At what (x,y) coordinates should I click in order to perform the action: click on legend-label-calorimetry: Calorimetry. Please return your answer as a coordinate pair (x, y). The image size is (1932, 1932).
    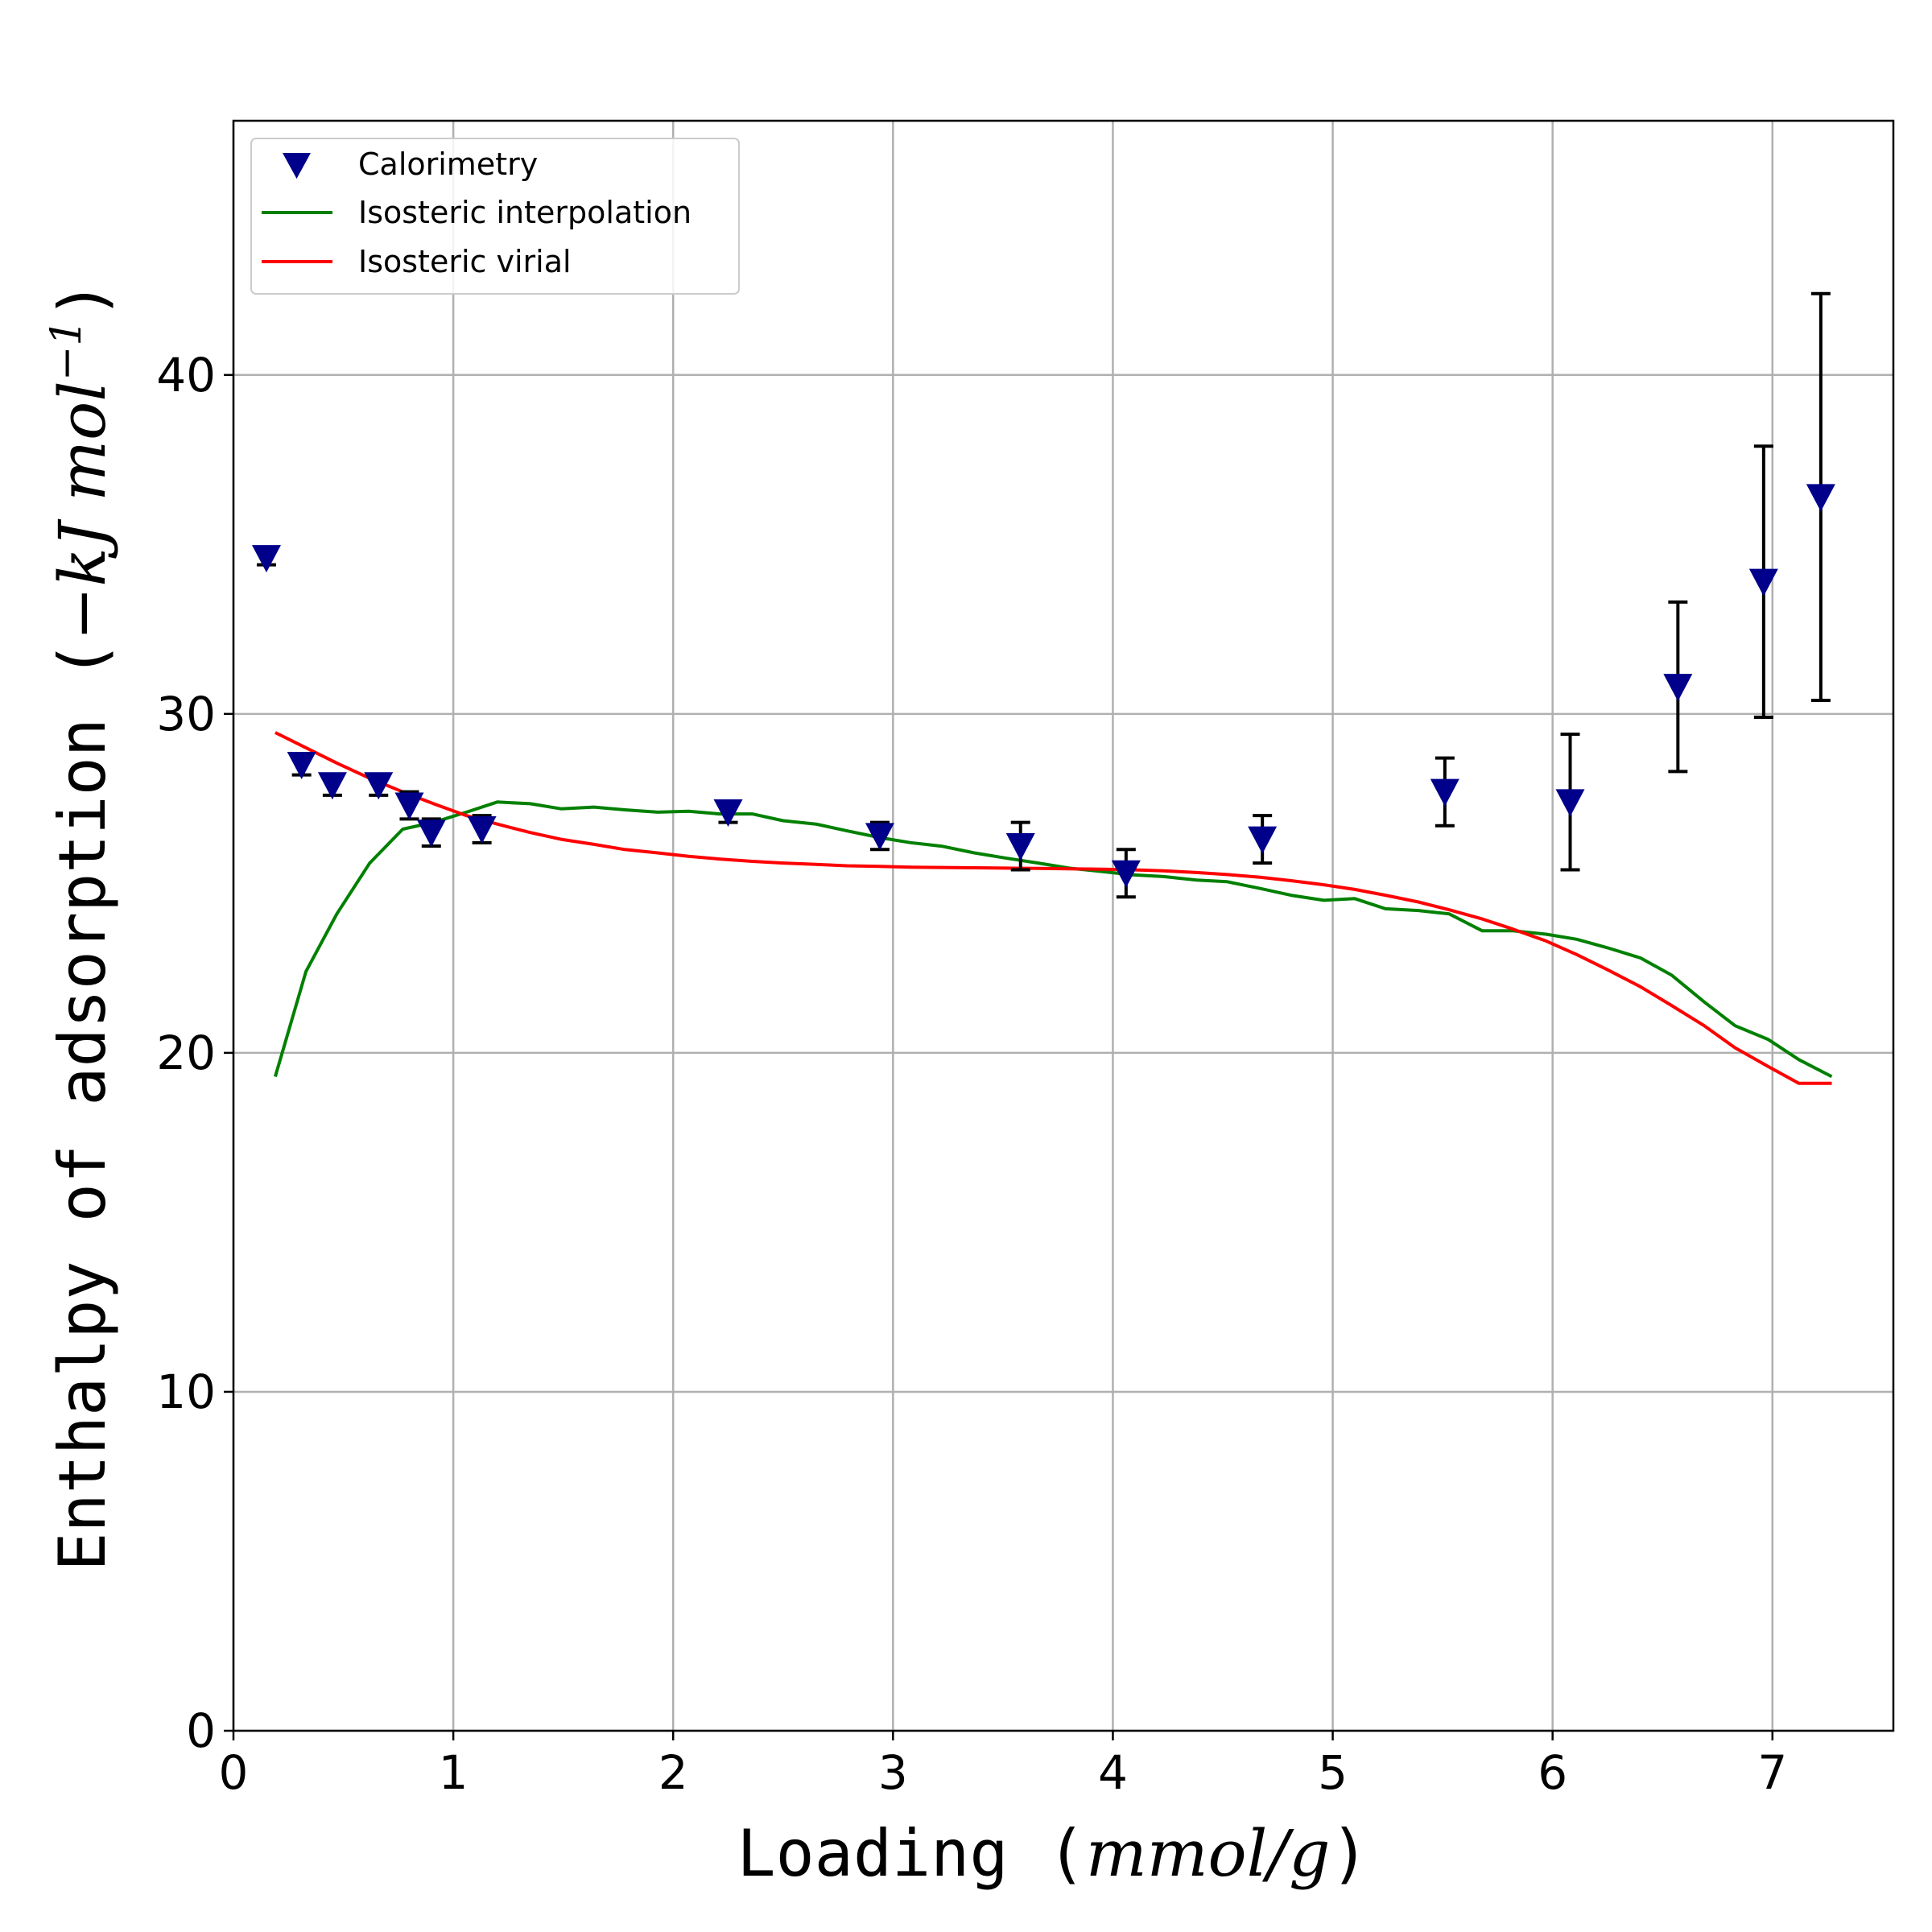
    Looking at the image, I should click on (448, 164).